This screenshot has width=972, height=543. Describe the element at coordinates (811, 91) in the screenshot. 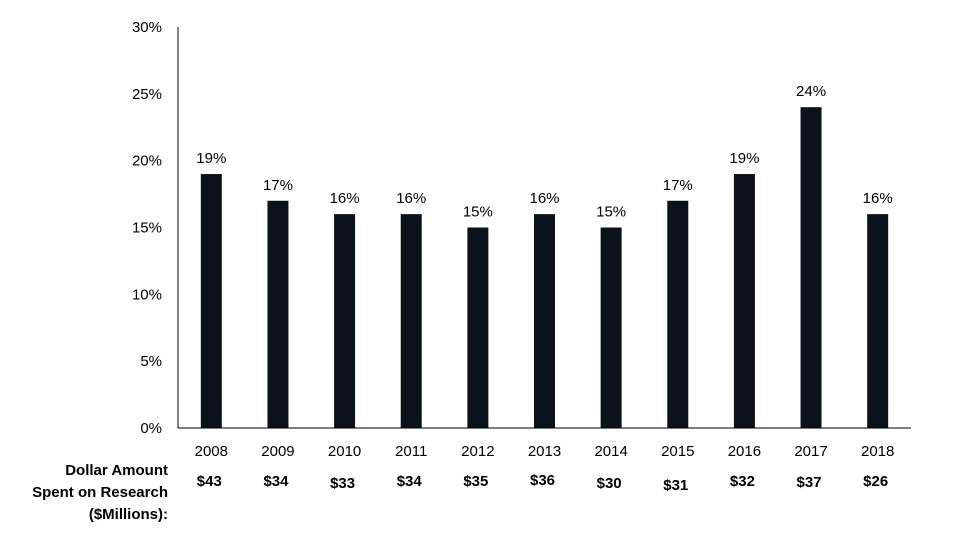

I see `data-label: 24%` at that location.